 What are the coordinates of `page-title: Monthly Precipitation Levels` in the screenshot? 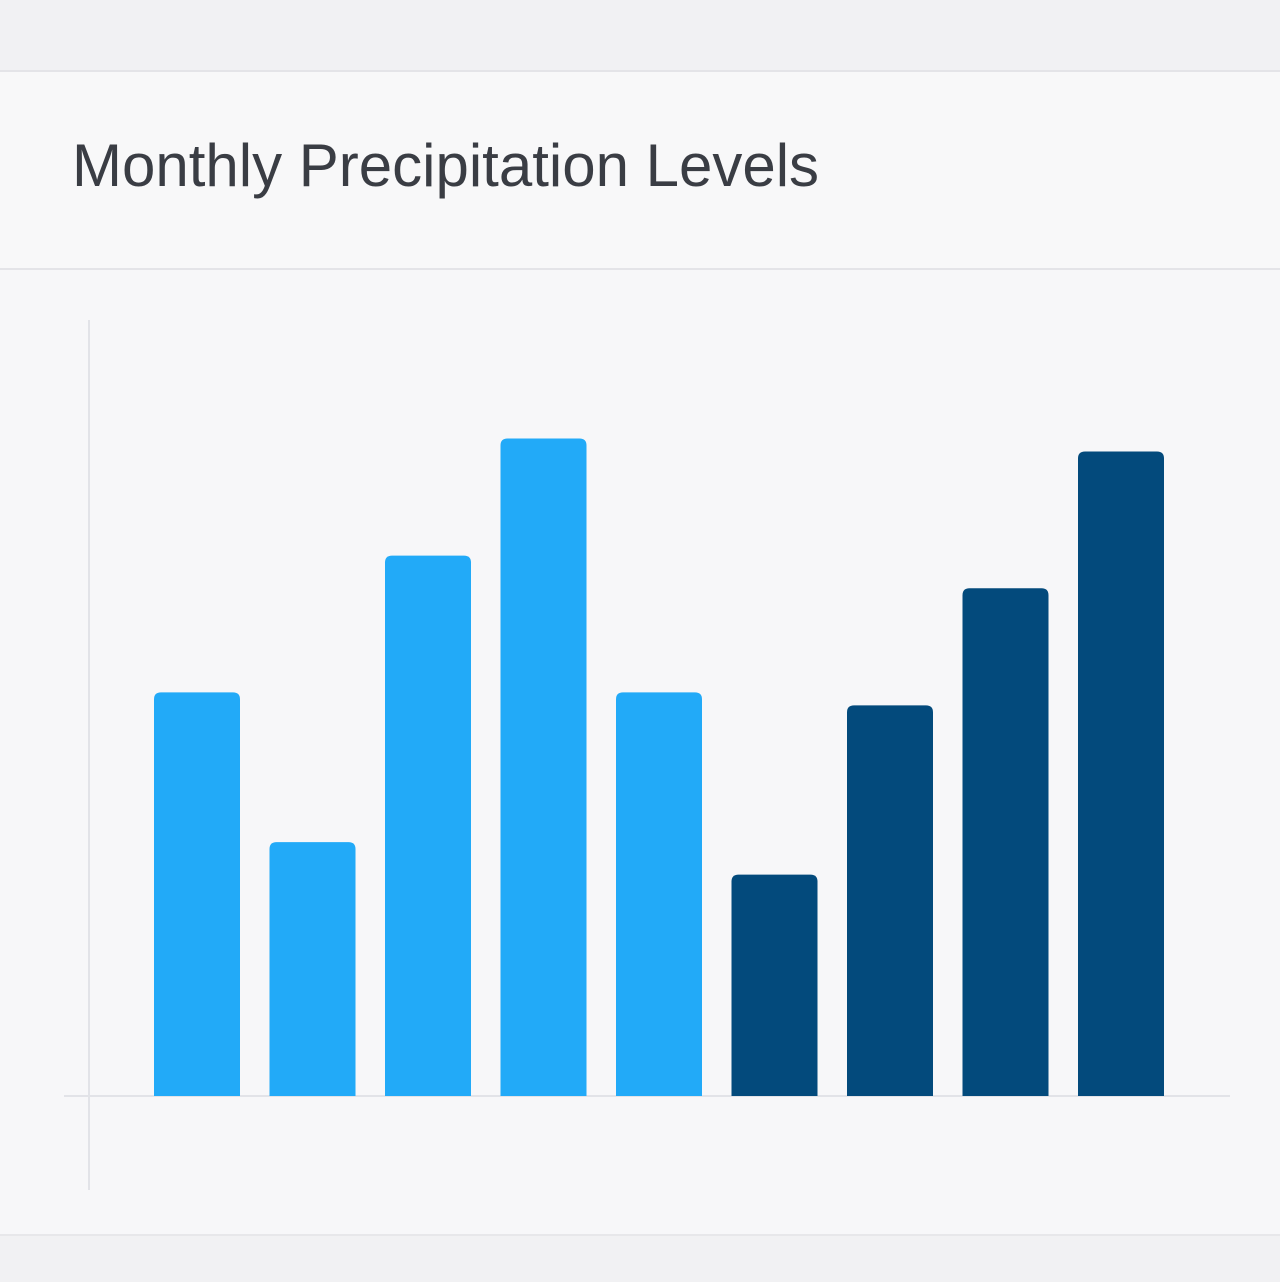 It's located at (446, 165).